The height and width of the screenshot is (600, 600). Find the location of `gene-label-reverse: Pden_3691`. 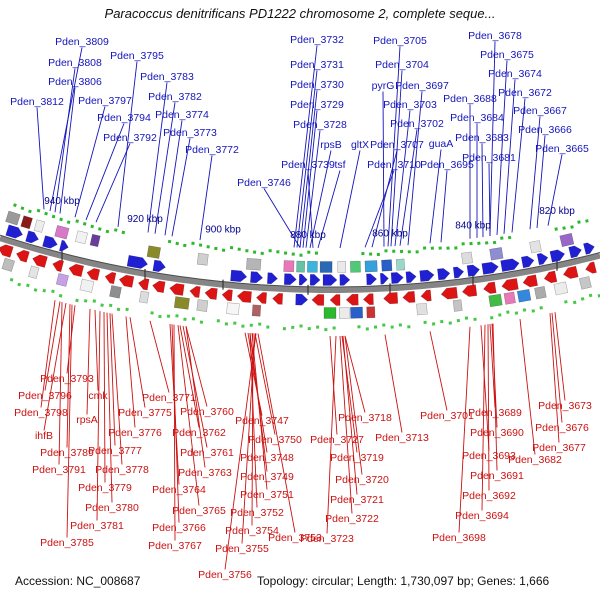

gene-label-reverse: Pden_3691 is located at coordinates (497, 476).